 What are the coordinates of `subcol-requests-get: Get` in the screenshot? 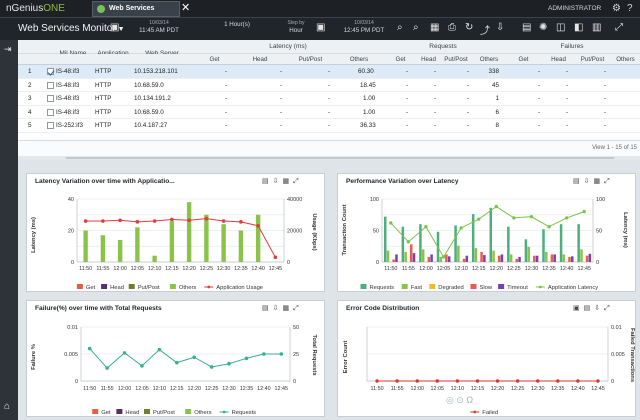 It's located at (400, 59).